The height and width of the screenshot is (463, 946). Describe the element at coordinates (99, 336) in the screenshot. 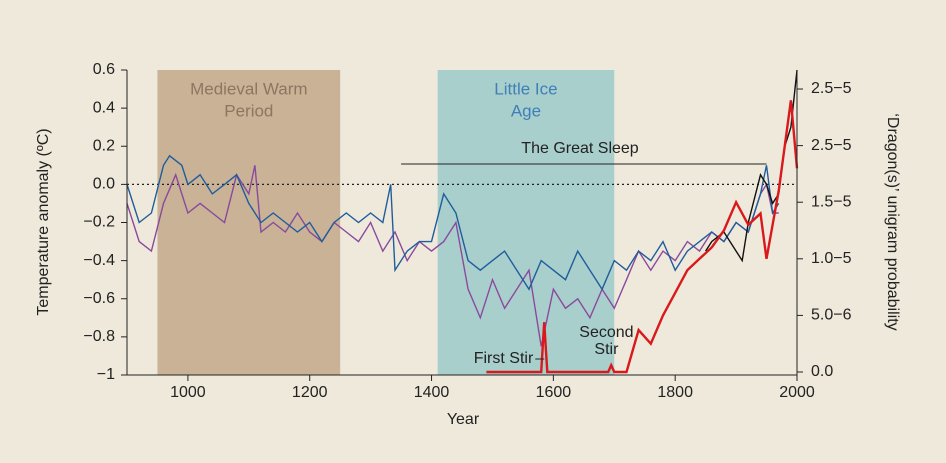

I see `y-tick-label: −0.8` at that location.